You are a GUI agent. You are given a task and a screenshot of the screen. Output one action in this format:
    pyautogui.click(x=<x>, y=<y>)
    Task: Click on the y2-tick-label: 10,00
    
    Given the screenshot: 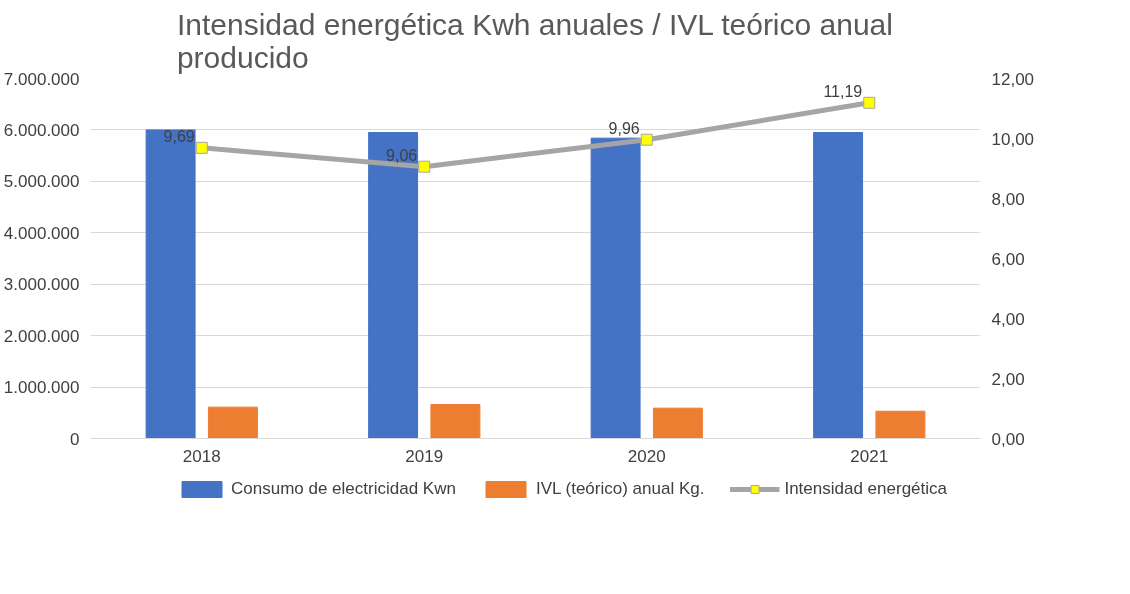 What is the action you would take?
    pyautogui.click(x=1013, y=139)
    